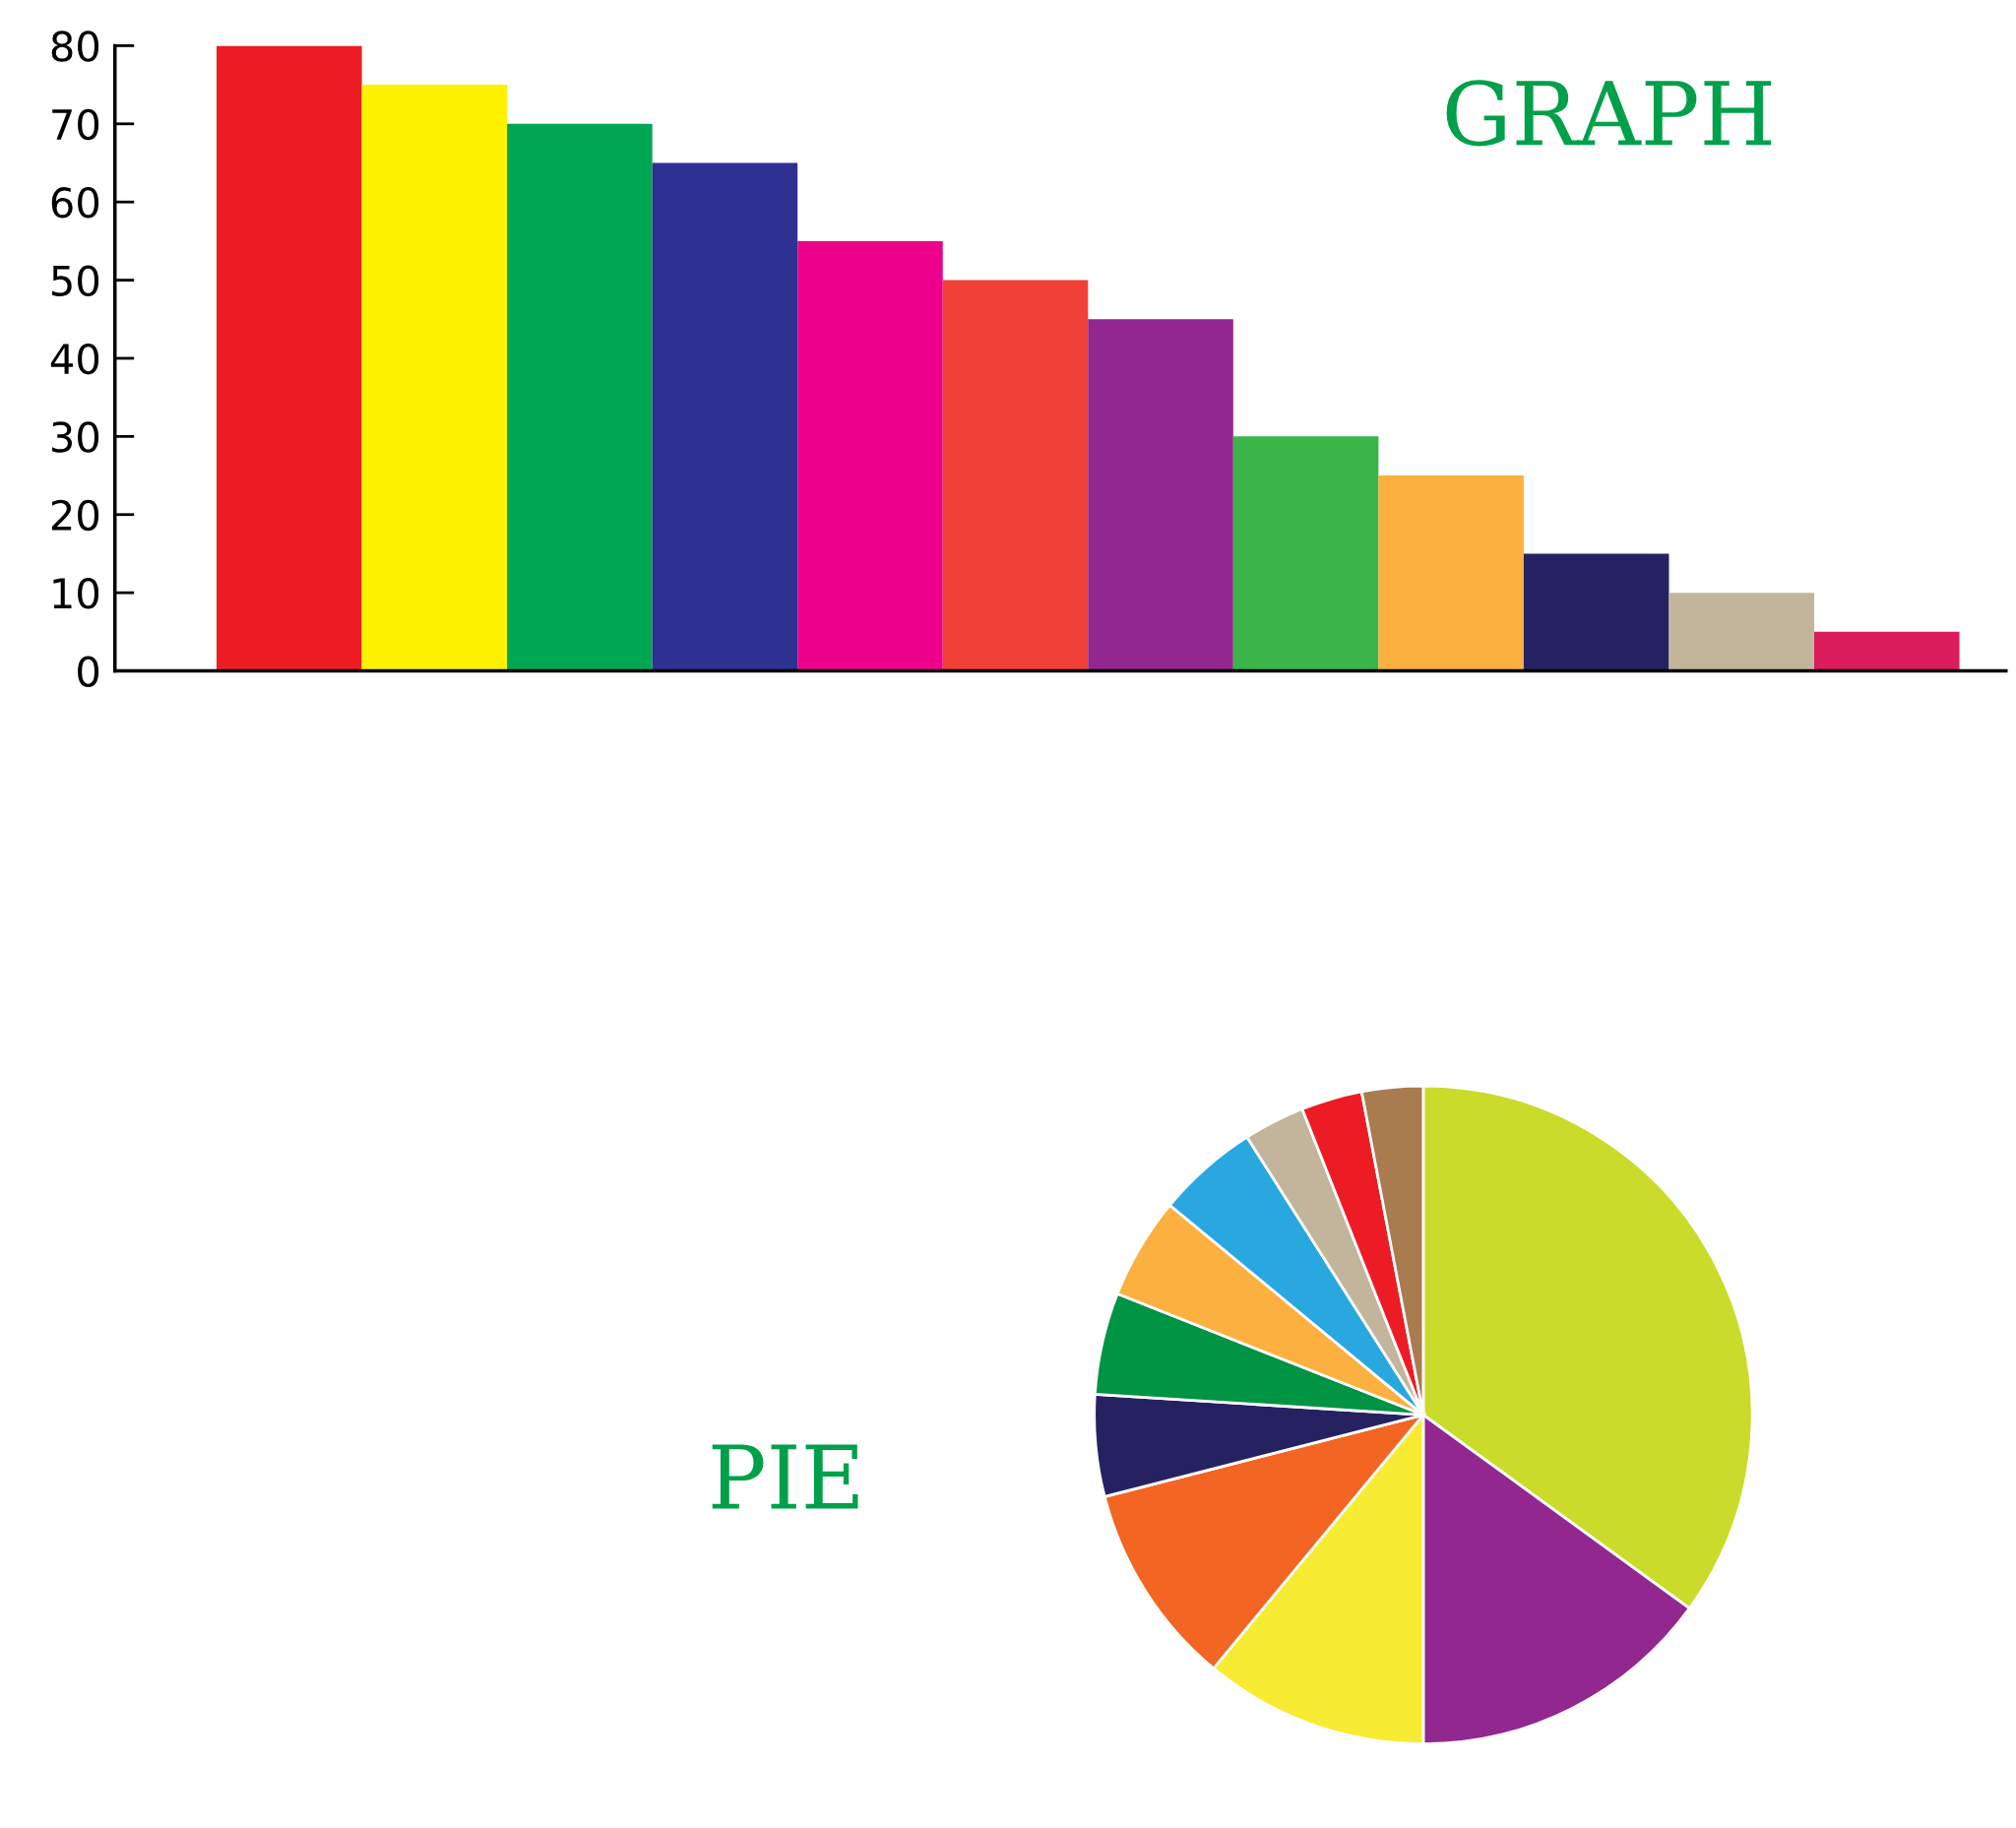  What do you see at coordinates (88, 671) in the screenshot?
I see `y-tick-label: 0` at bounding box center [88, 671].